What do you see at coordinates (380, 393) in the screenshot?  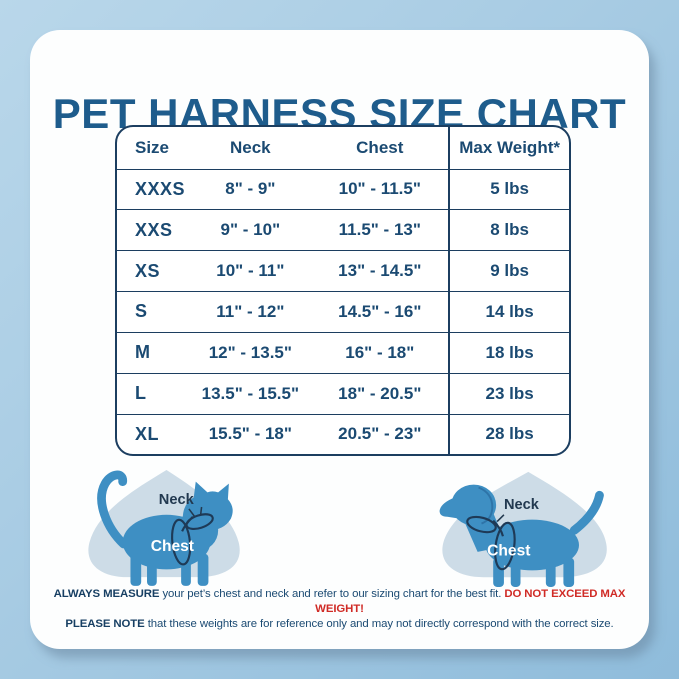 I see `cell-chest: 18" - 20.5"` at bounding box center [380, 393].